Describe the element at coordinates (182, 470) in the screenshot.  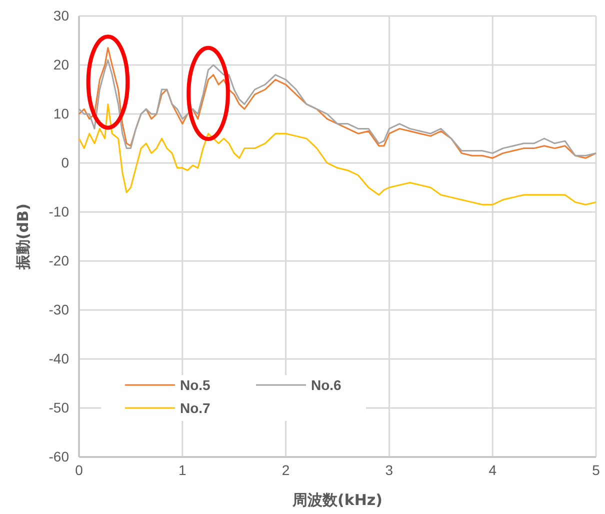
I see `x-tick-label: 1` at that location.